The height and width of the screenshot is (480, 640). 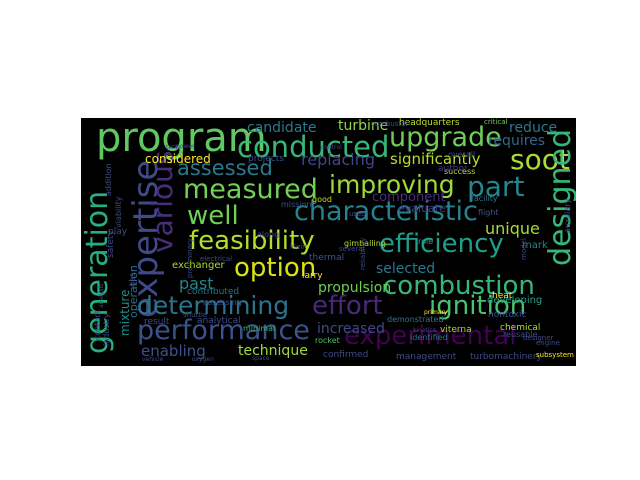 I want to click on word-management: management, so click(x=426, y=357).